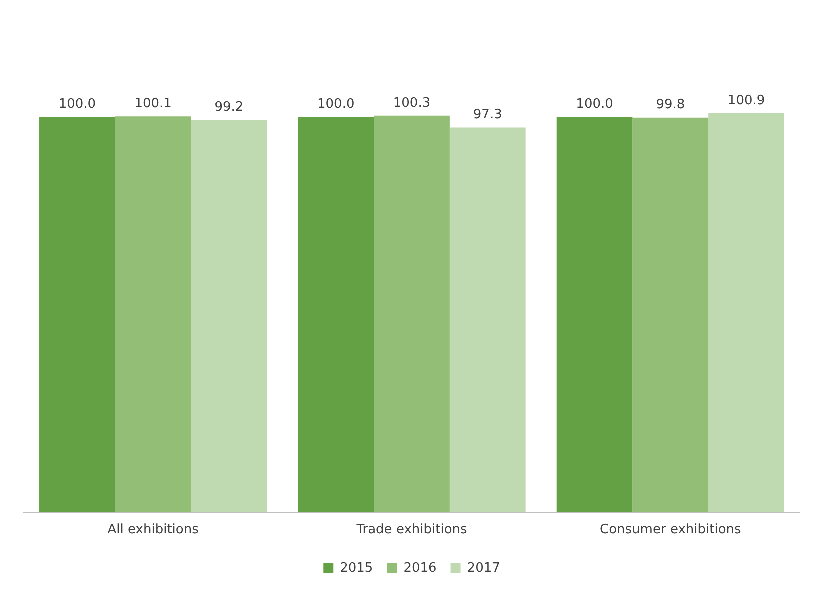 The image size is (817, 593). What do you see at coordinates (671, 105) in the screenshot?
I see `data-label: 99.8` at bounding box center [671, 105].